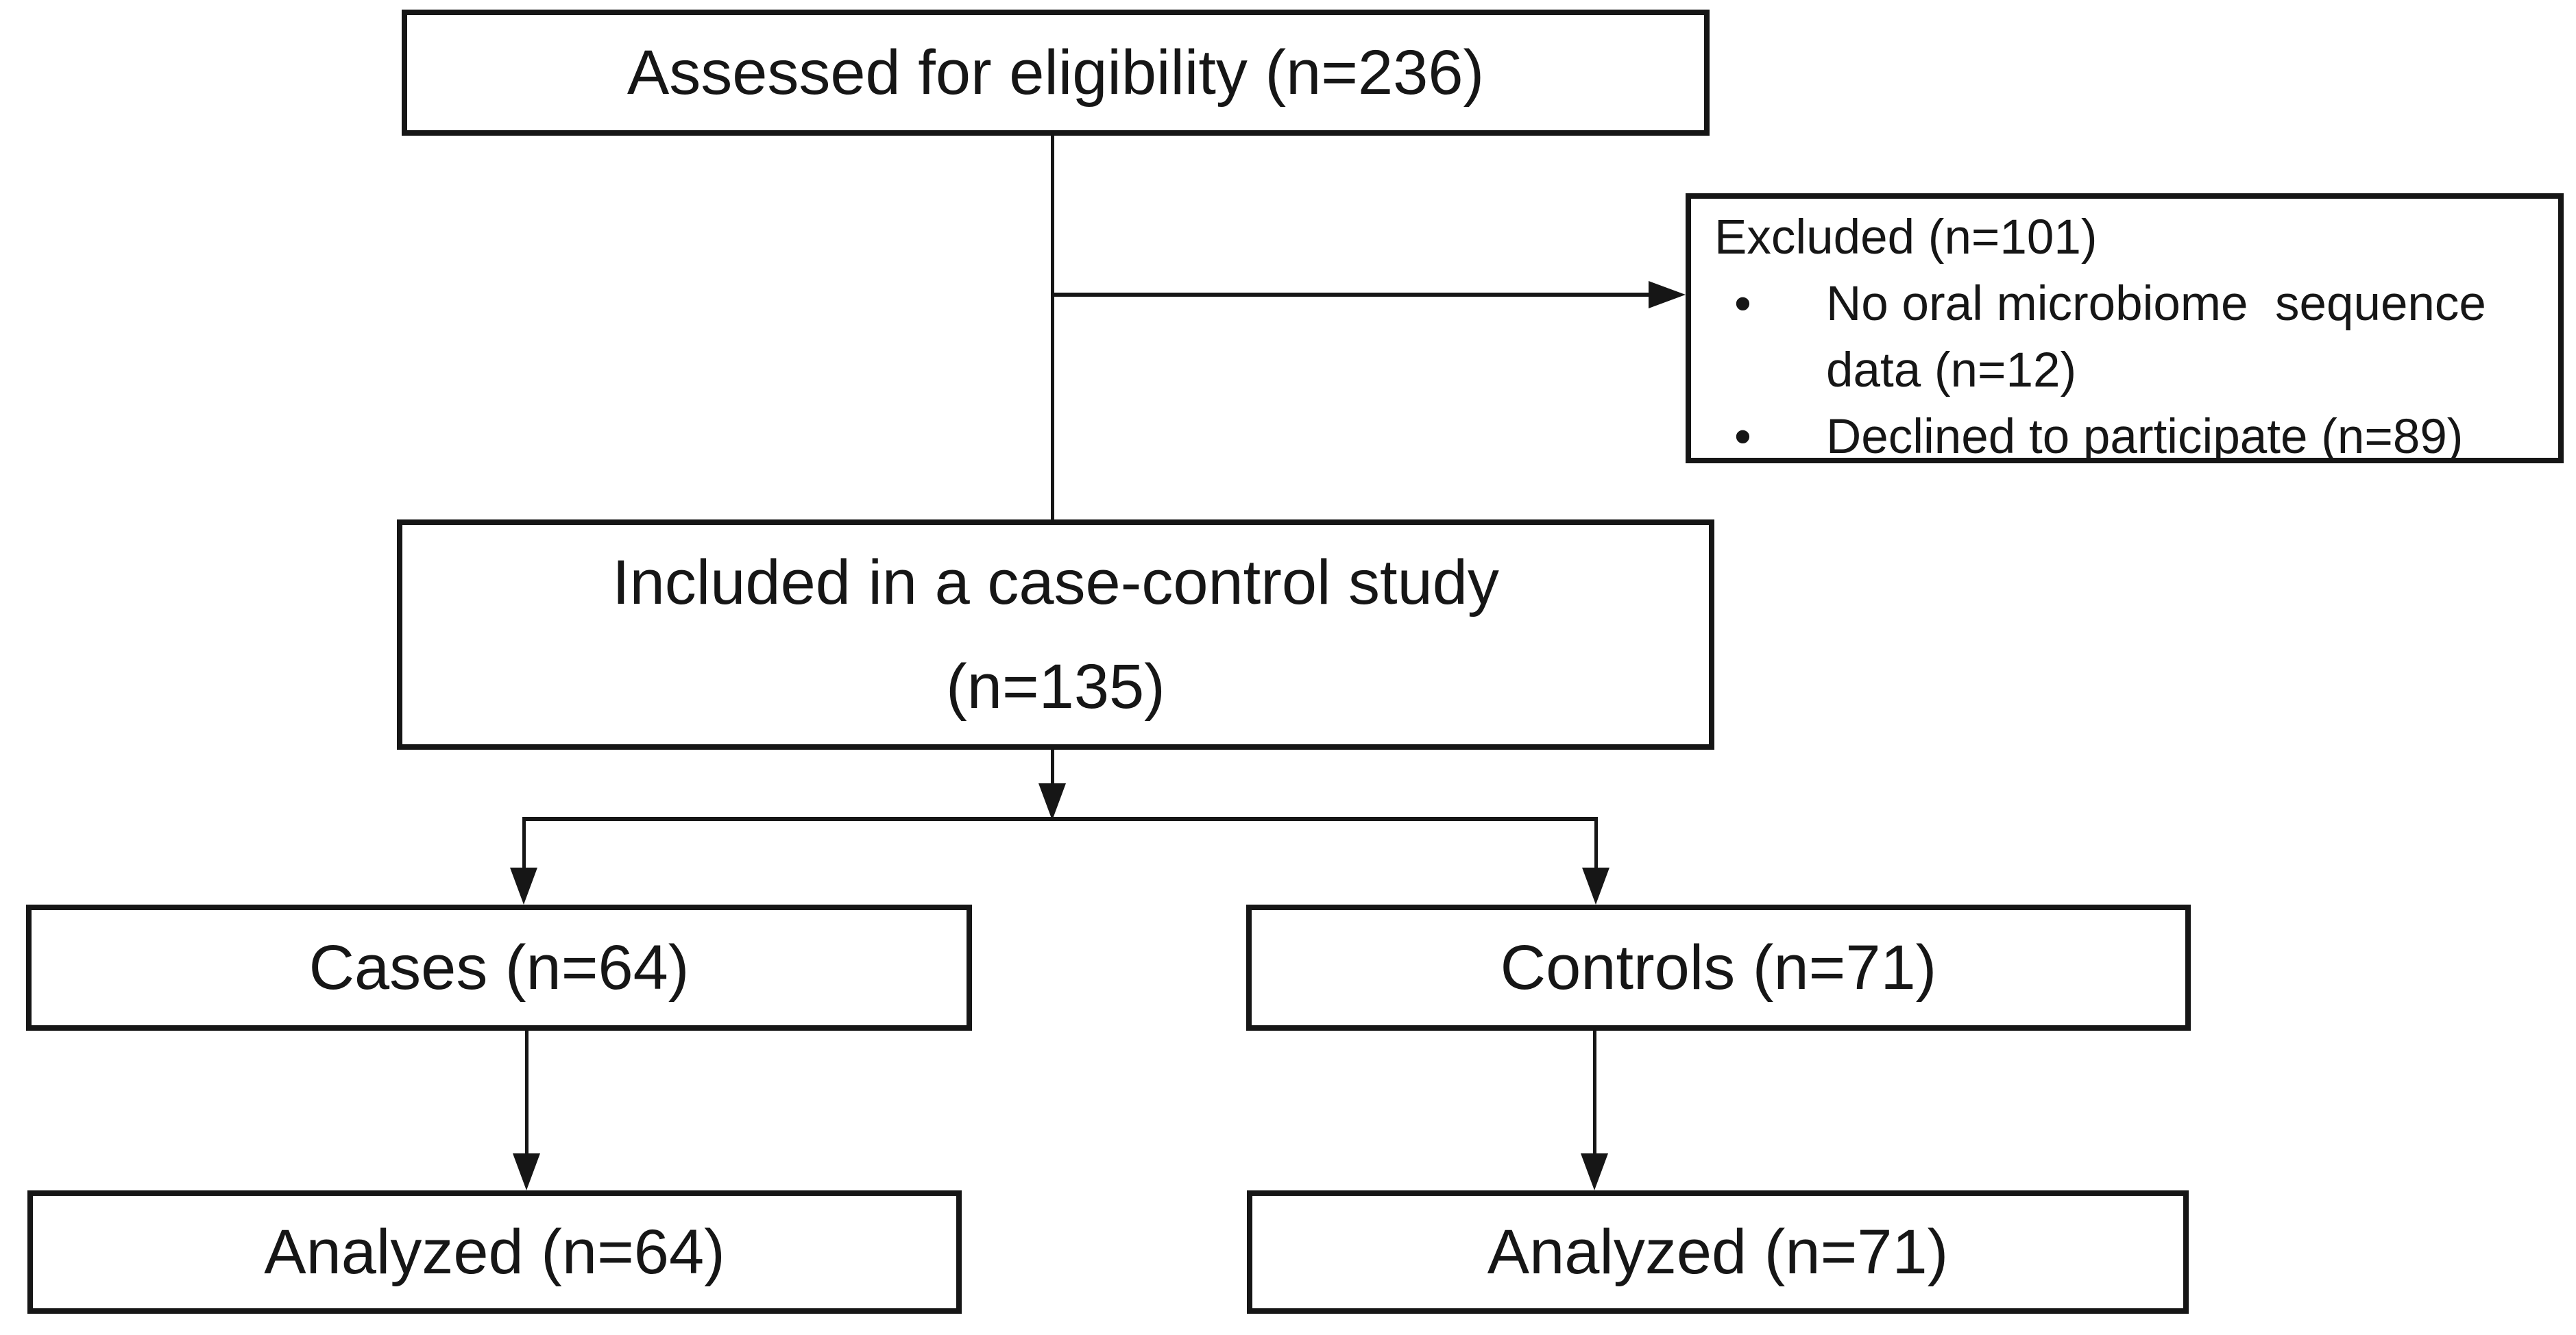  I want to click on connector-cases-analyzed, so click(526, 1093).